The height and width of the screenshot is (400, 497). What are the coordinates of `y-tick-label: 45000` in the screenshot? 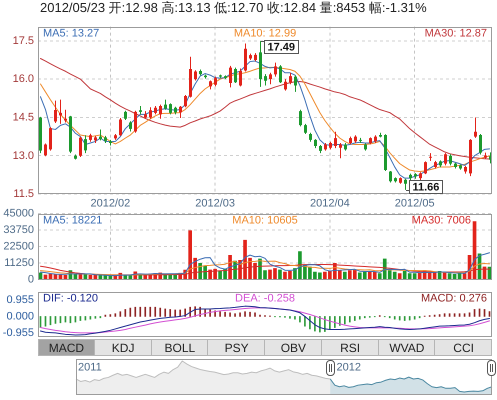 It's located at (18, 214).